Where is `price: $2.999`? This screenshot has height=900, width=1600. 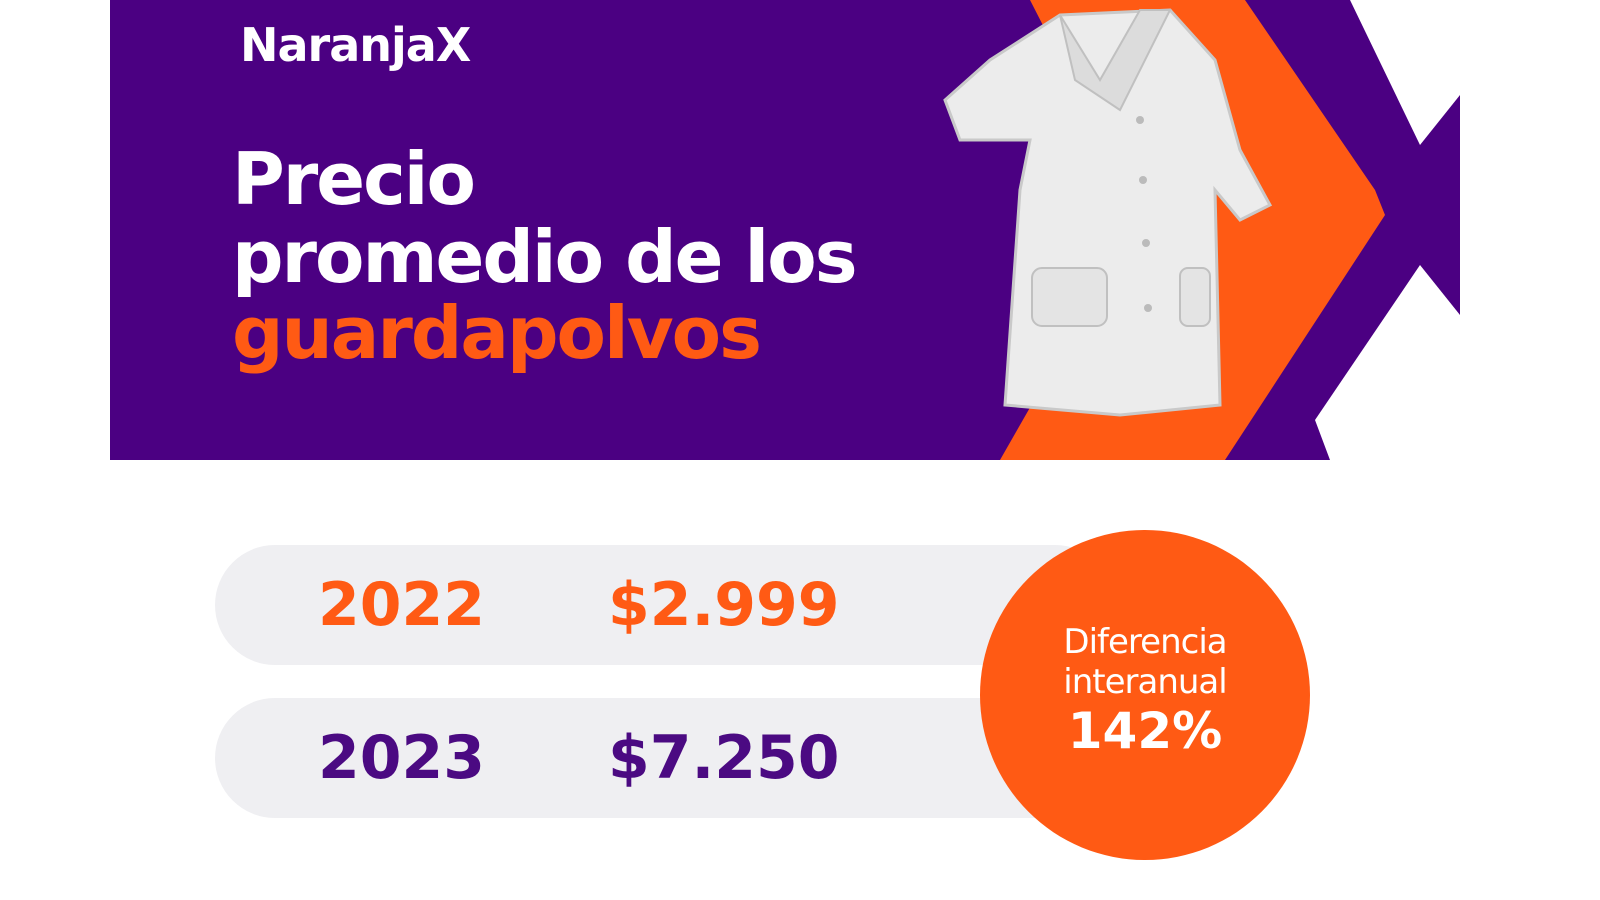
price: $2.999 is located at coordinates (724, 605).